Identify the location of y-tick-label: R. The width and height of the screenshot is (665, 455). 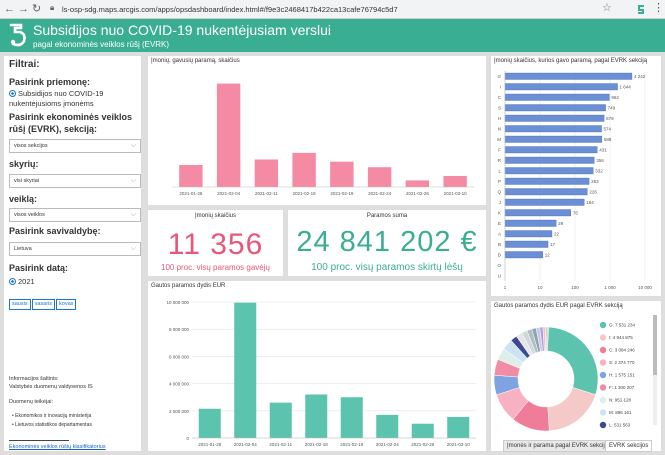
(500, 160).